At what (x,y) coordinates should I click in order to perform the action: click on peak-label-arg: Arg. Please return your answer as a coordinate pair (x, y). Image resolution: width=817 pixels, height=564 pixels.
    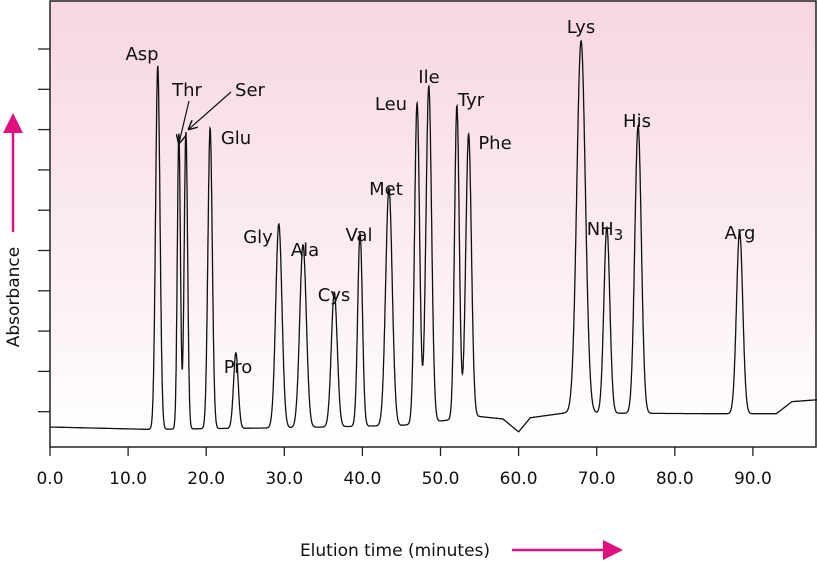
    Looking at the image, I should click on (740, 233).